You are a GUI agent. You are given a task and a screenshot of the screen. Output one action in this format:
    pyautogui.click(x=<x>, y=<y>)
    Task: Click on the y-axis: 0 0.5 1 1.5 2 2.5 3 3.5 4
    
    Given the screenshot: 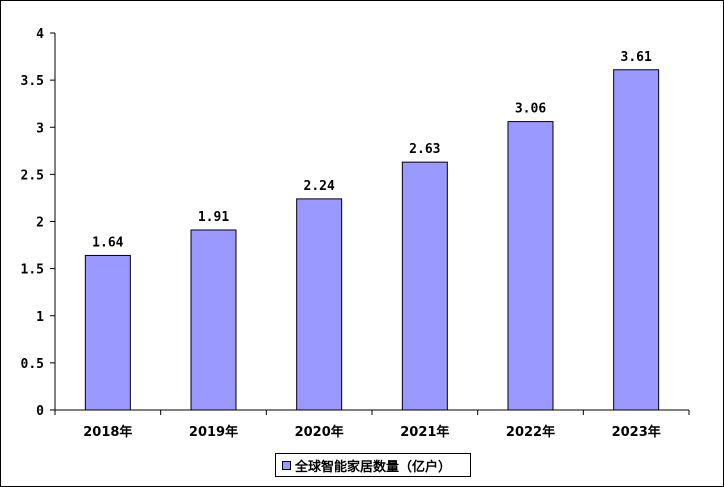 What is the action you would take?
    pyautogui.click(x=38, y=223)
    